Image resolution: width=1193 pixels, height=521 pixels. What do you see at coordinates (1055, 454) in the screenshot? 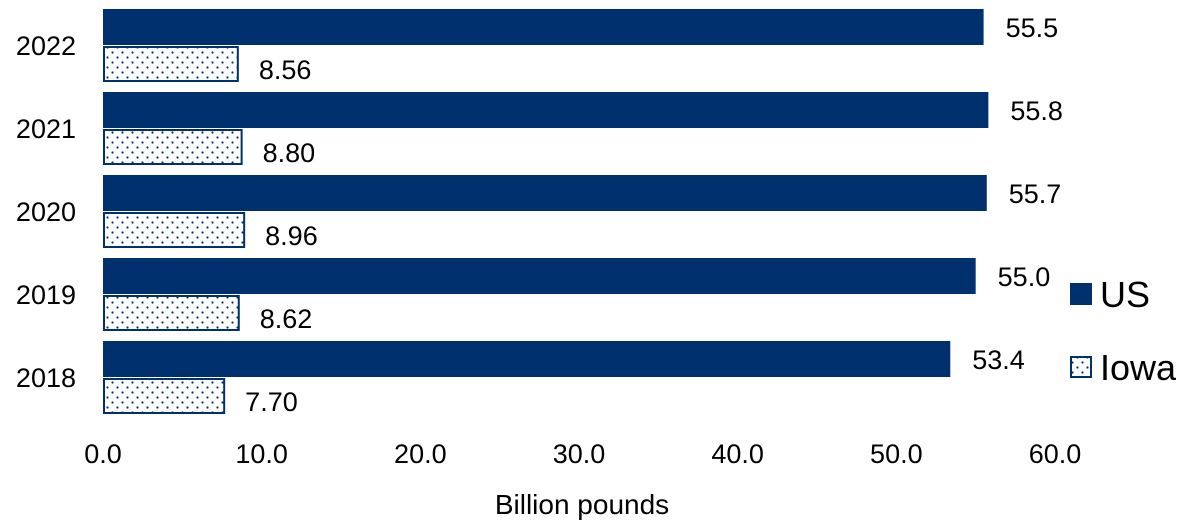
I see `x-tick-label: 60.0` at bounding box center [1055, 454].